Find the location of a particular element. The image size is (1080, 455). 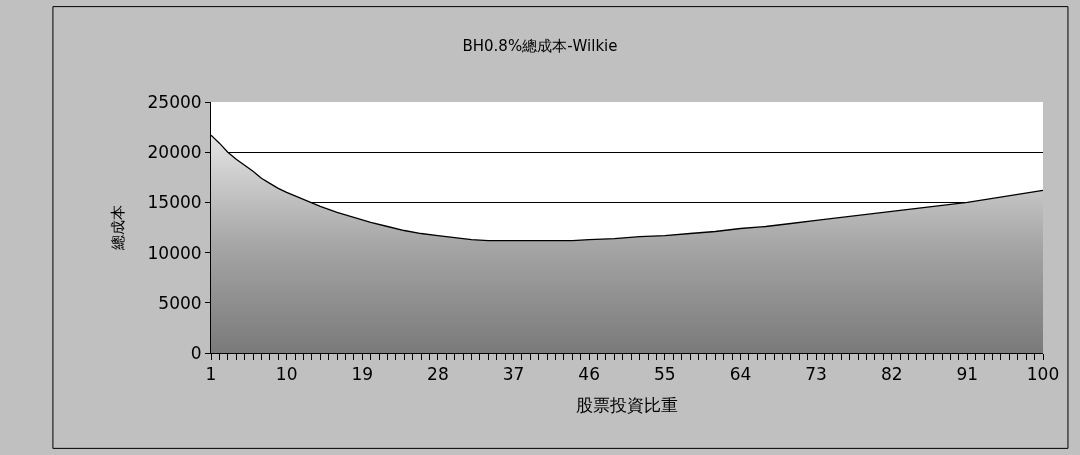

y-tick-label: 20000 is located at coordinates (174, 152).